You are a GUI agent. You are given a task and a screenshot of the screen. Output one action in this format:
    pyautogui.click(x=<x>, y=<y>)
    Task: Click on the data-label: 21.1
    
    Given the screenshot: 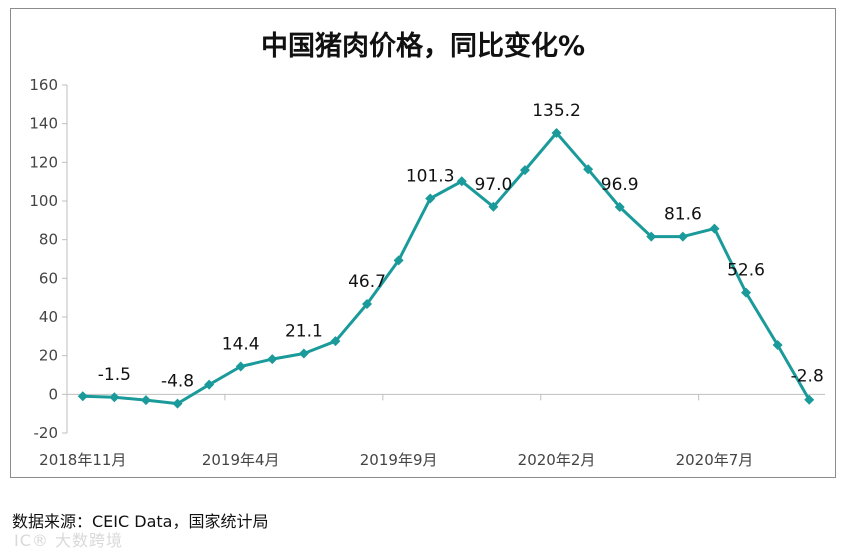 What is the action you would take?
    pyautogui.click(x=304, y=332)
    